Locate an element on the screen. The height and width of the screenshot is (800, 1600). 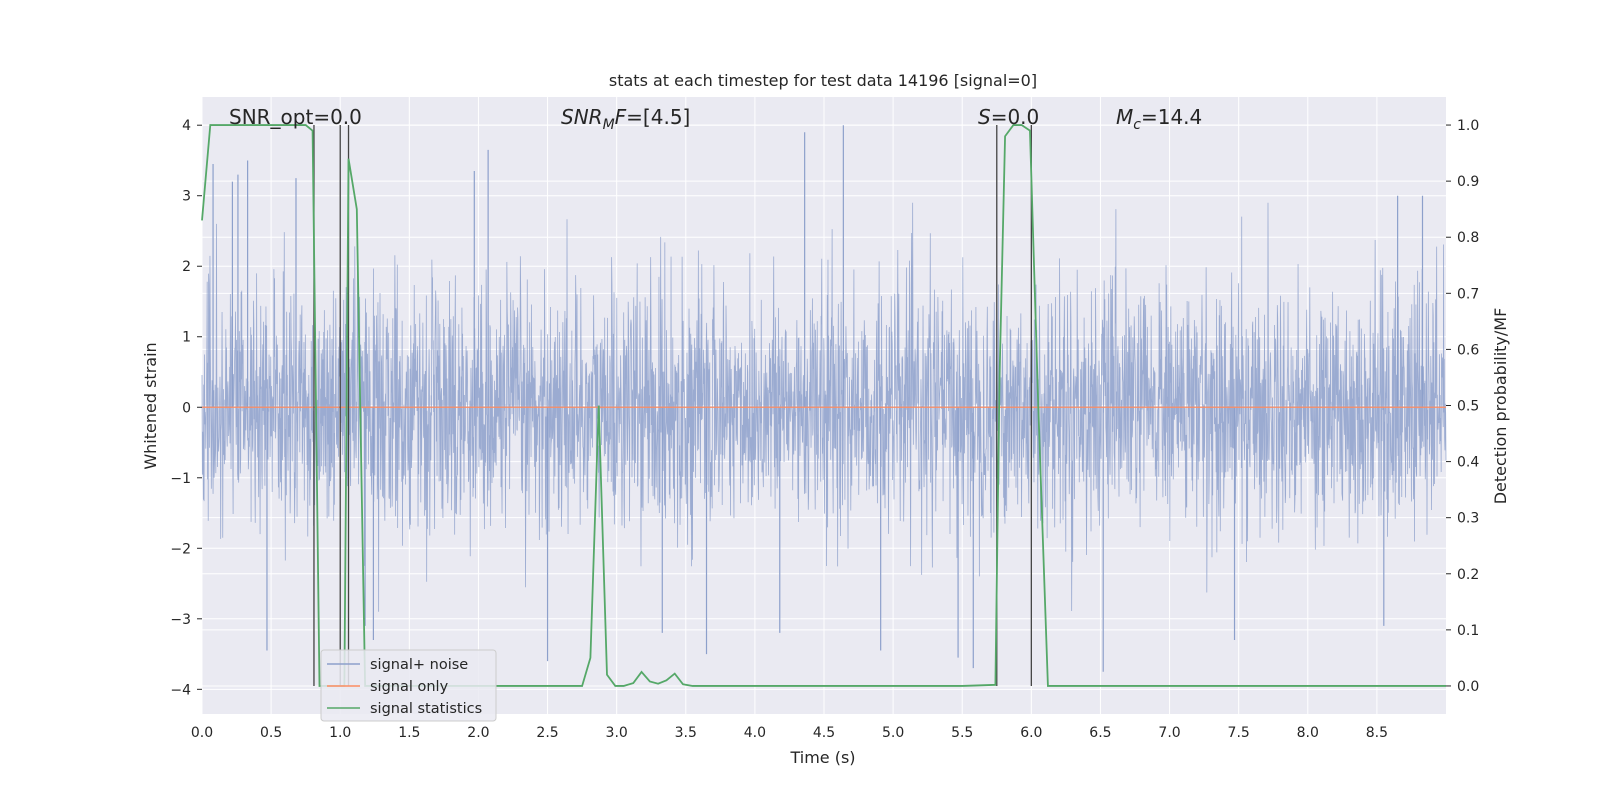
legend-label-signal-only: signal only is located at coordinates (409, 687).